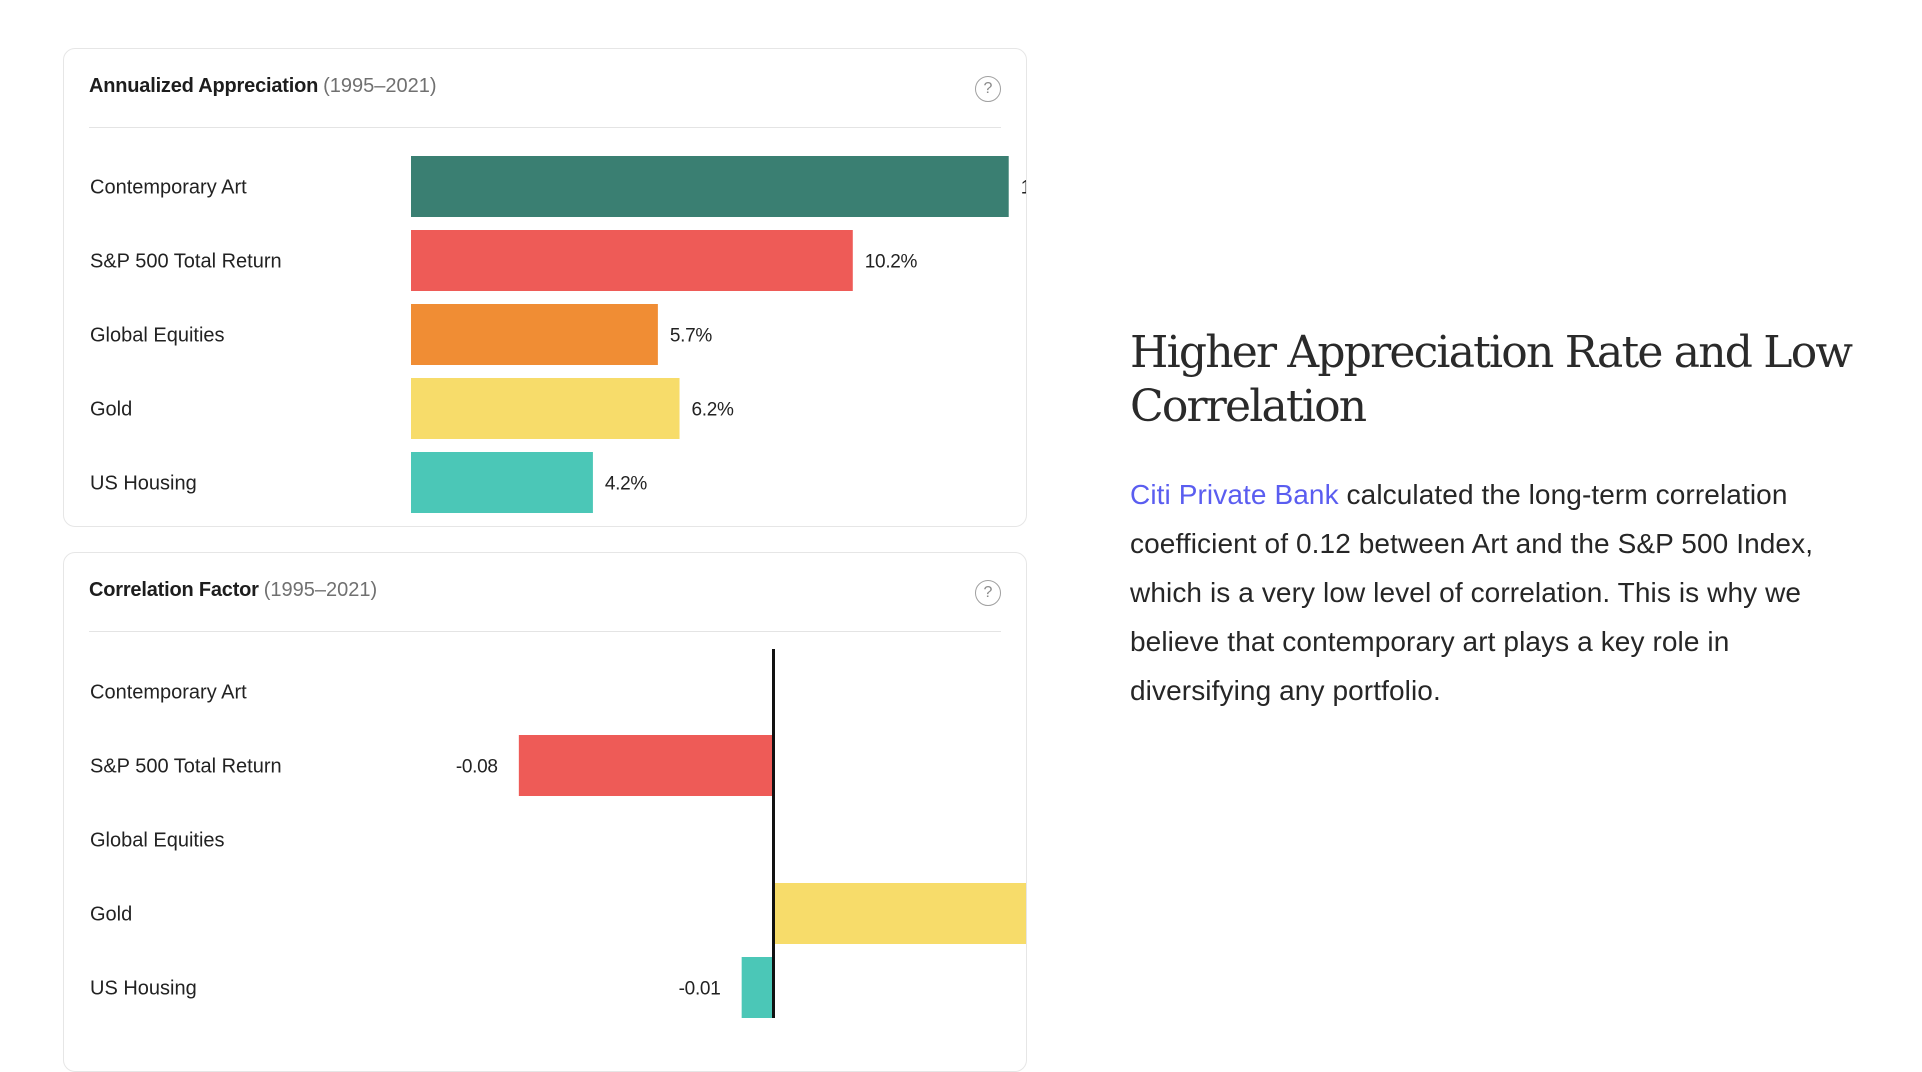  What do you see at coordinates (988, 89) in the screenshot?
I see `appreciation-help-icon: ?` at bounding box center [988, 89].